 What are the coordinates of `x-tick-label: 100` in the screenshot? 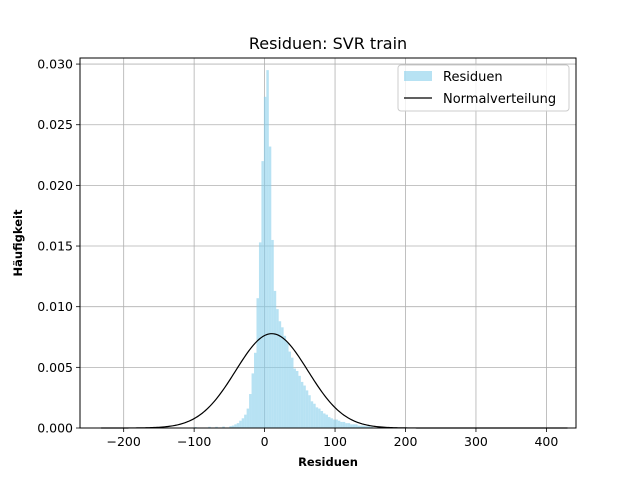 It's located at (335, 441).